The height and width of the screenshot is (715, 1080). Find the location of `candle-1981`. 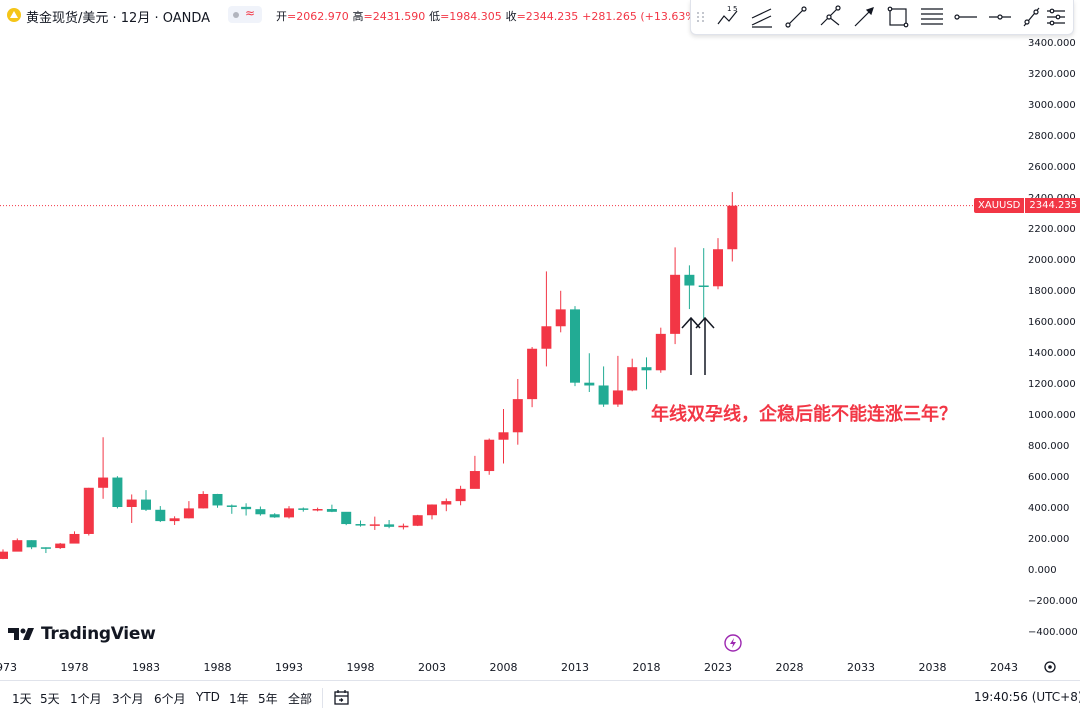

candle-1981 is located at coordinates (117, 492).